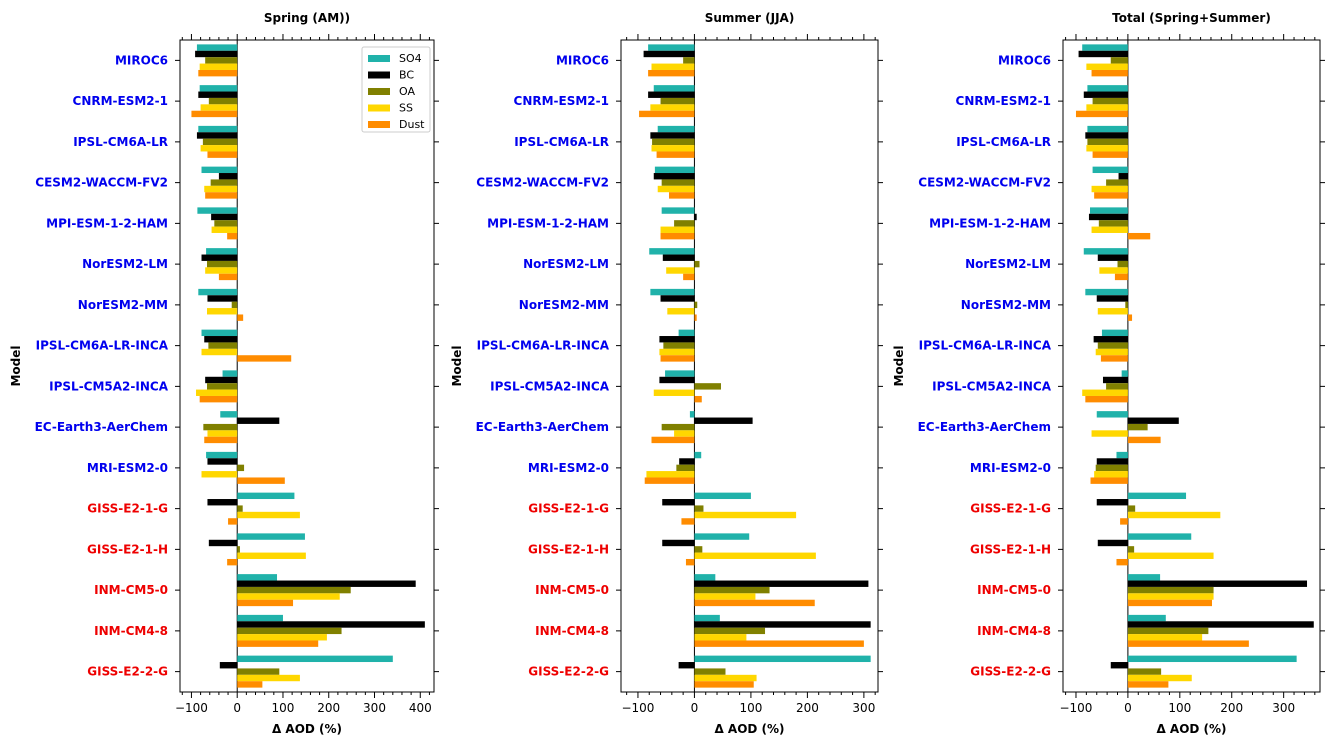  What do you see at coordinates (1112, 345) in the screenshot?
I see `bar-oa-ipsl-cm6a-lr-inca` at bounding box center [1112, 345].